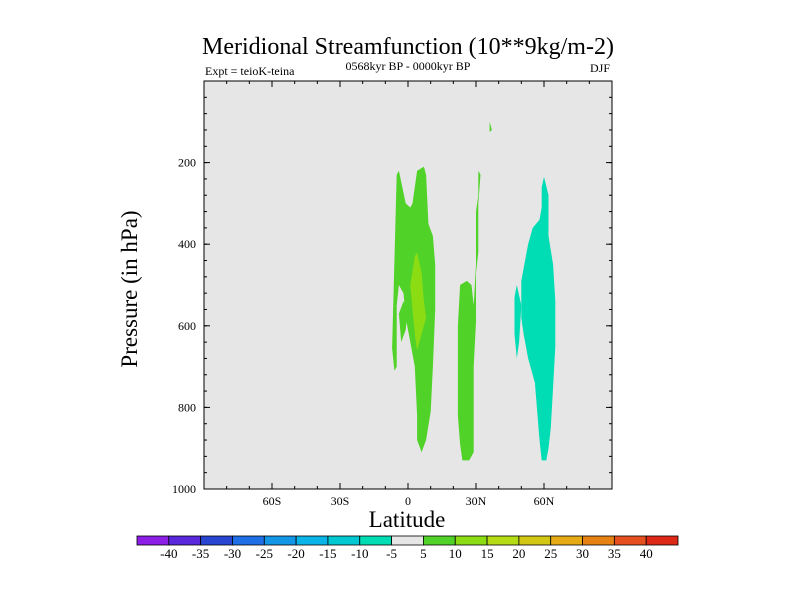 The image size is (800, 600). What do you see at coordinates (250, 71) in the screenshot?
I see `experiment-label: Expt = teioK-teina` at bounding box center [250, 71].